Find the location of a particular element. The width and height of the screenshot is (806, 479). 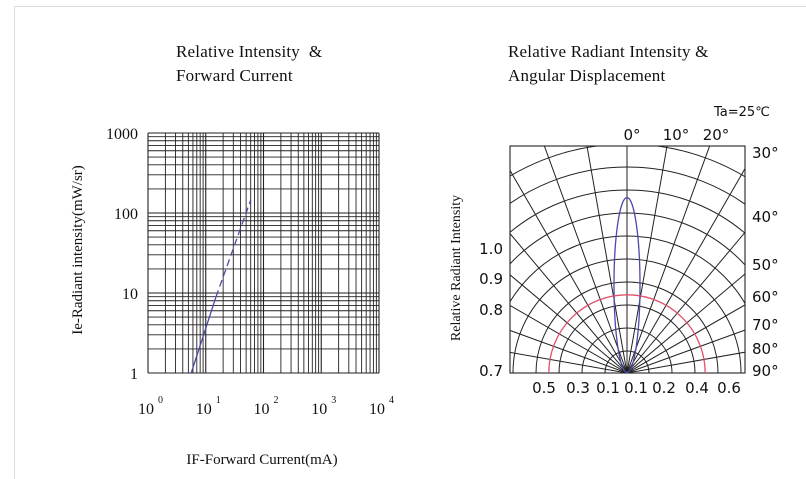

left-chart-title: Relative Intensity & Forward Current is located at coordinates (249, 64).